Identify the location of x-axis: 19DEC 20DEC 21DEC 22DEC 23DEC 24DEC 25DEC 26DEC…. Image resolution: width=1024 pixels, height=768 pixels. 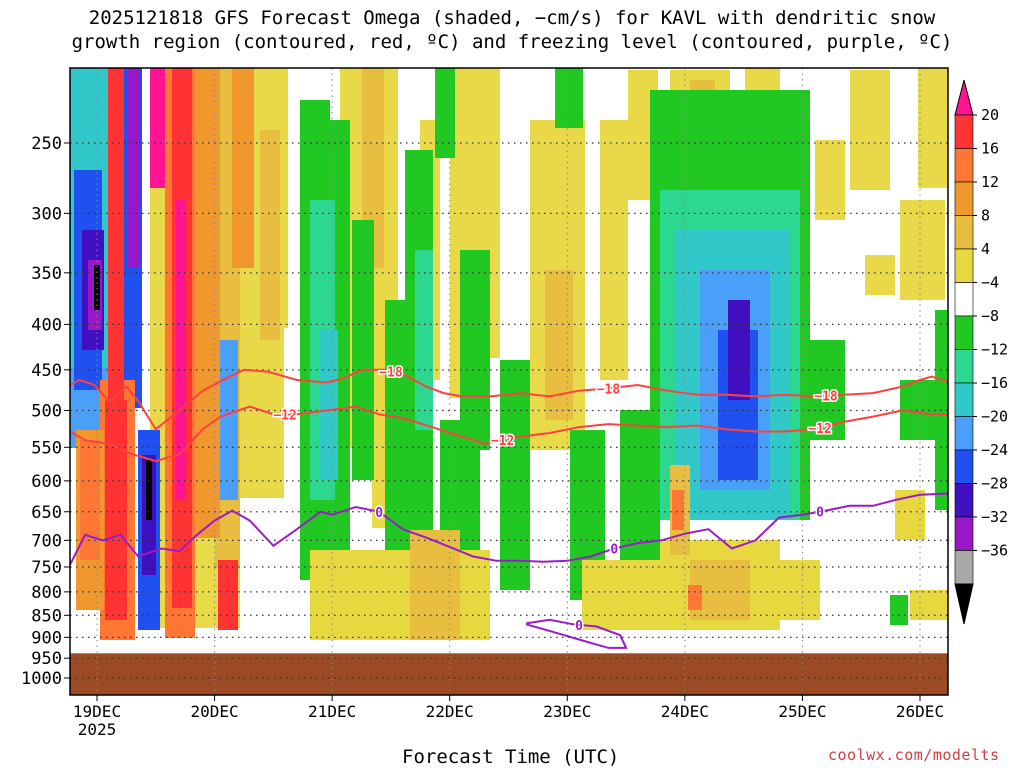
(508, 717).